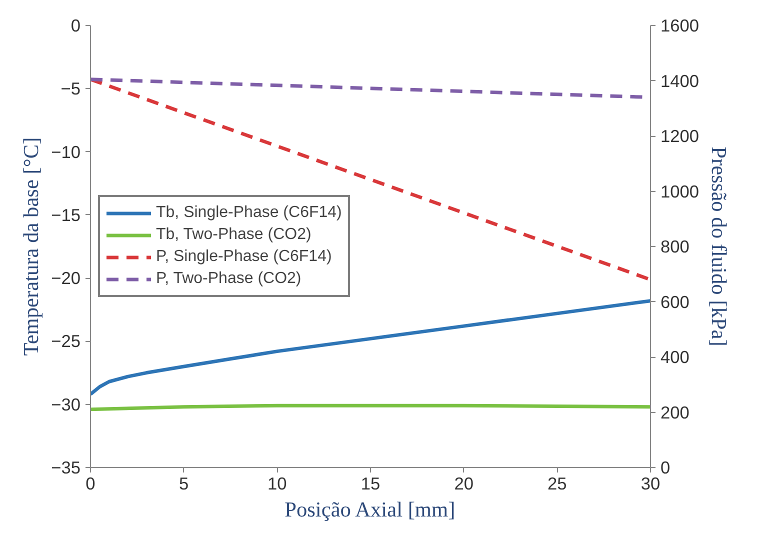 The image size is (759, 544). I want to click on y2-tick-label: 1600, so click(680, 26).